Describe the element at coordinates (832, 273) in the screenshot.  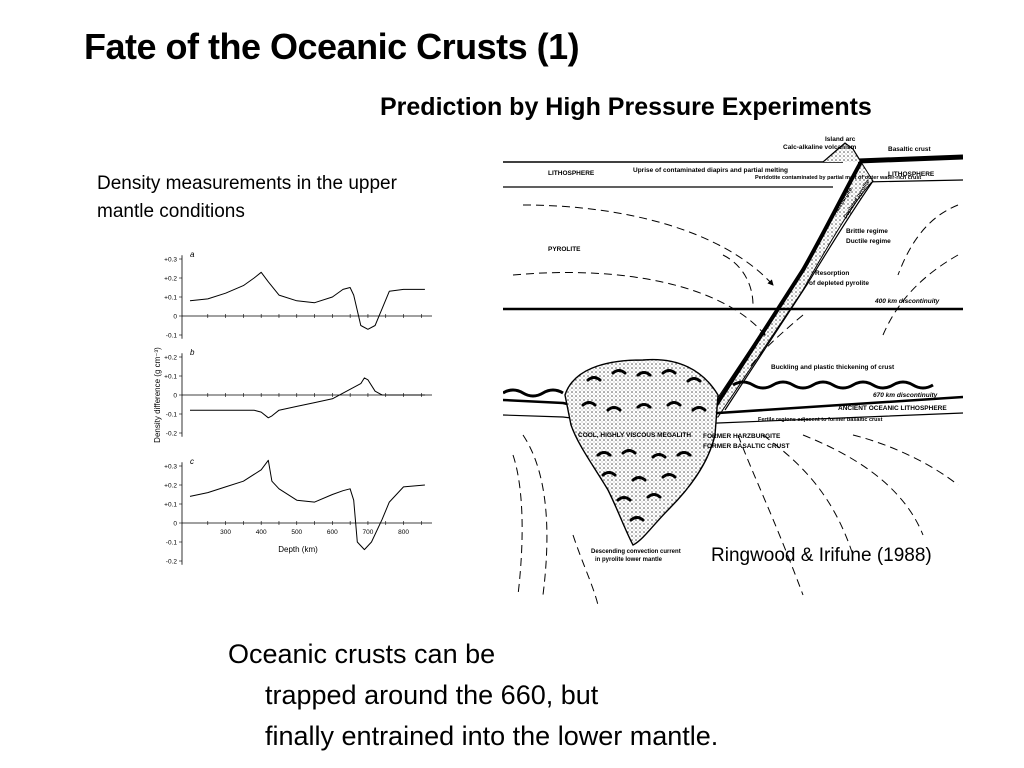
I see `label-resorption: Resorption` at that location.